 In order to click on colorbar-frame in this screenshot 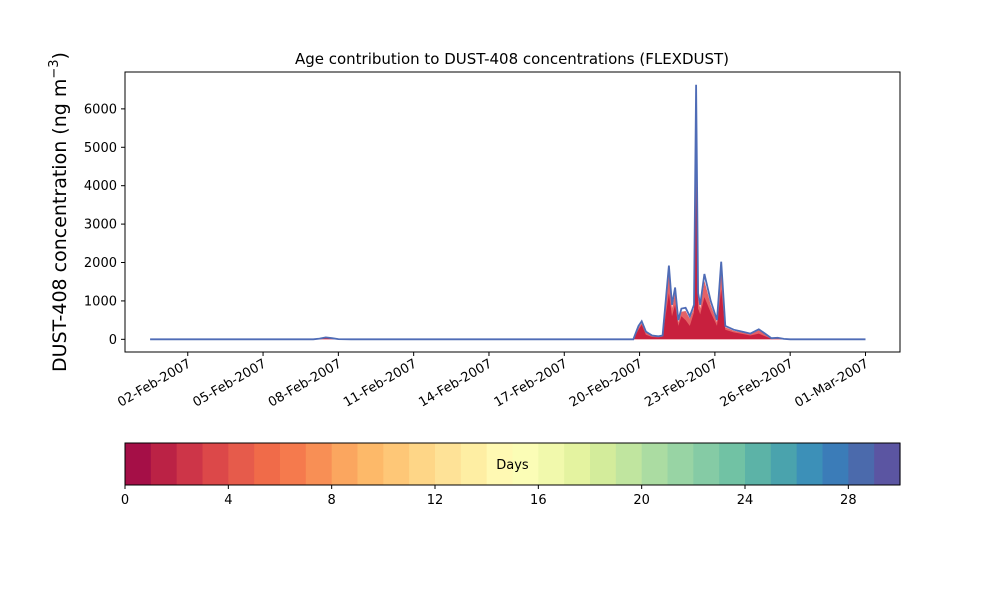, I will do `click(512, 464)`.